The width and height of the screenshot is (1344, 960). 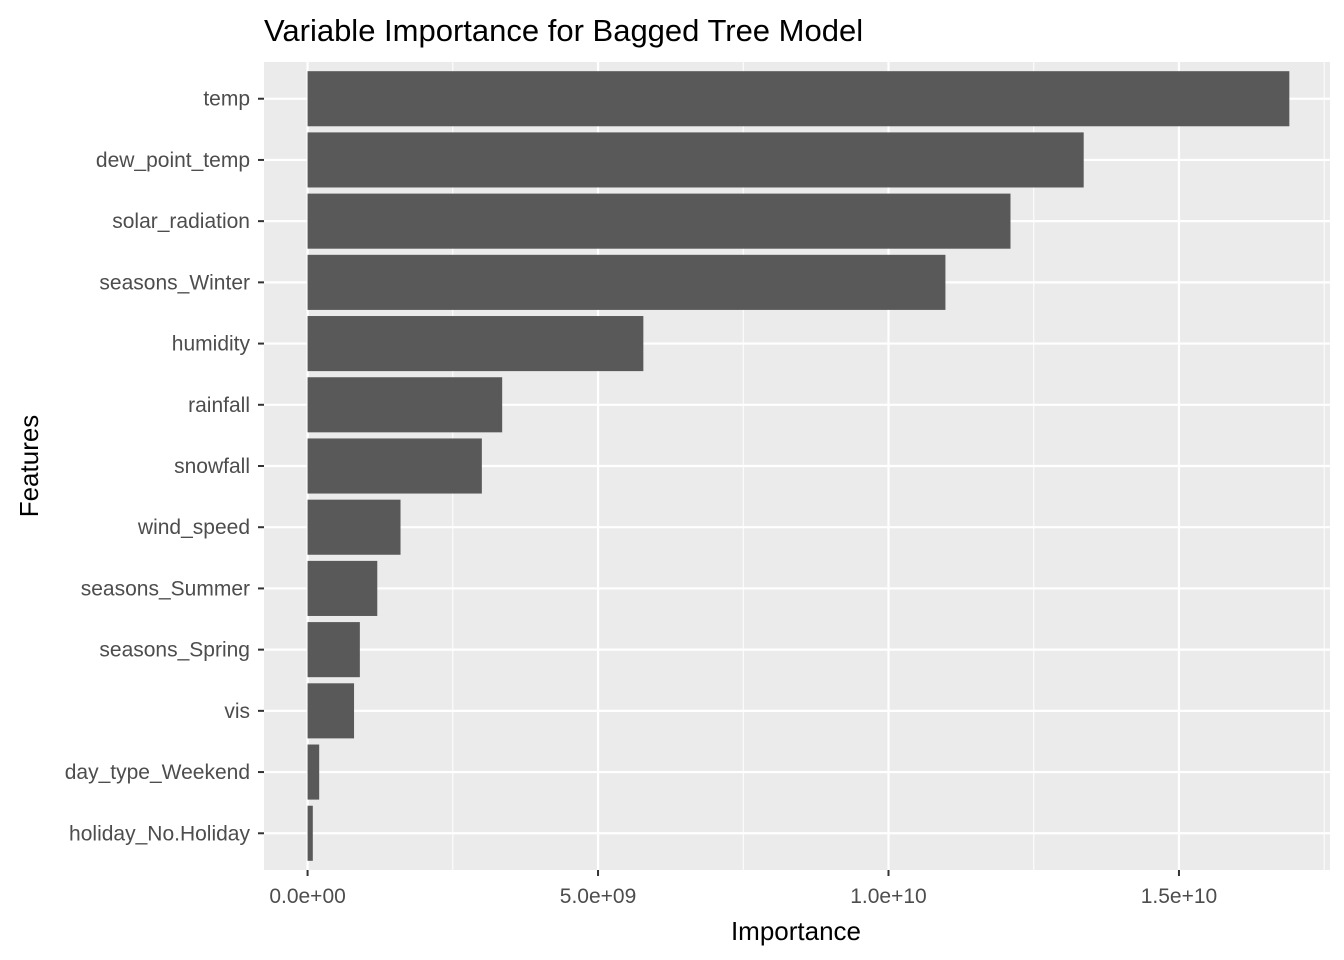 I want to click on y-tick-label: wind_speed, so click(x=193, y=527).